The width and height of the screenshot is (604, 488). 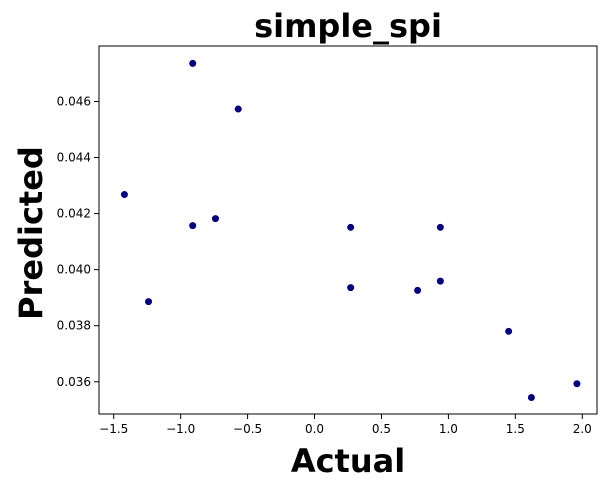 I want to click on y-tick-label: 0.038, so click(x=74, y=326).